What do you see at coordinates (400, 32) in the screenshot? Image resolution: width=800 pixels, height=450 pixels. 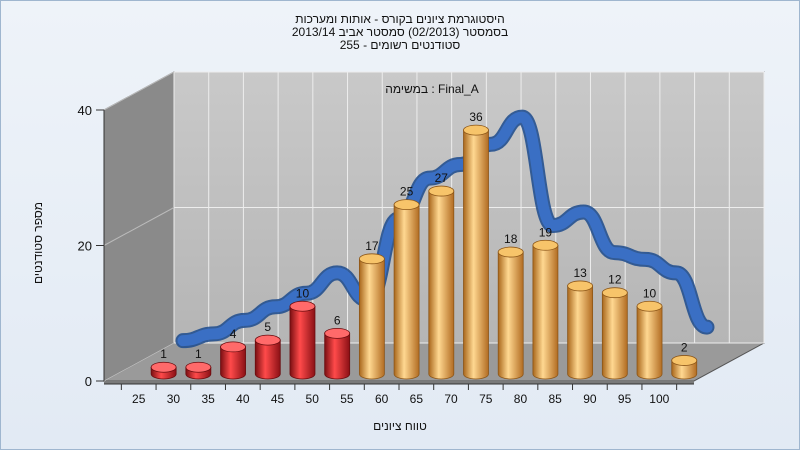 I see `chart-title-line-2: בסמסטר (02/2013) סמסטר אביב 2013/14` at bounding box center [400, 32].